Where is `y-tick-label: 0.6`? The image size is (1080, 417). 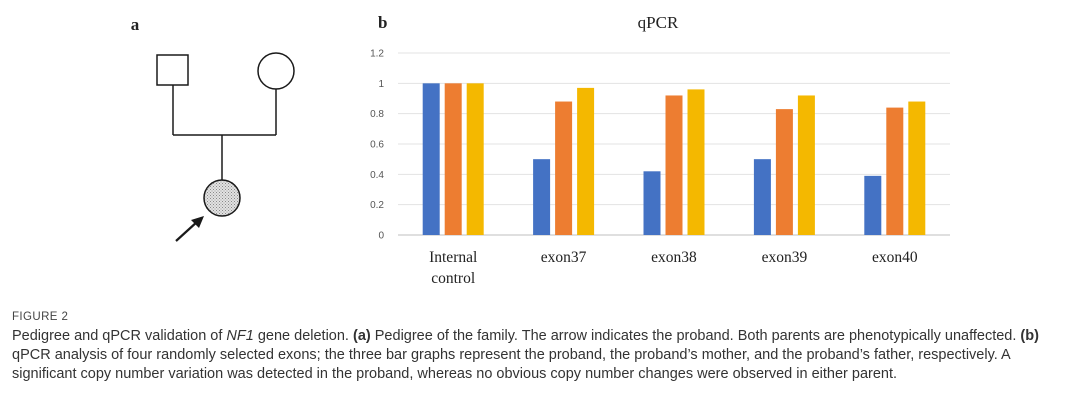
y-tick-label: 0.6 is located at coordinates (377, 145).